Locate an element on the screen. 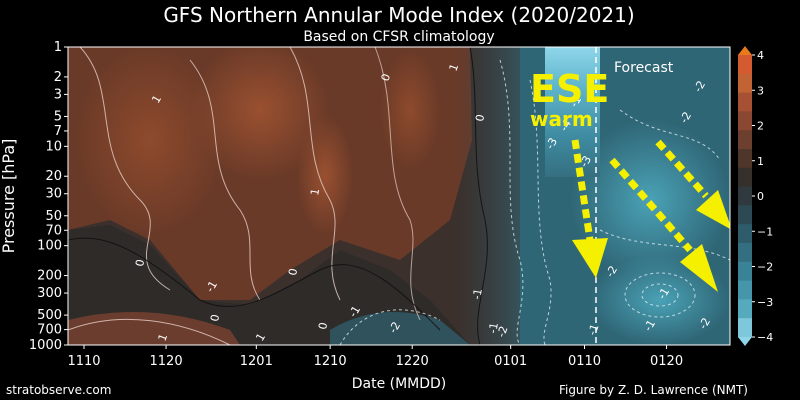  warm-core-right is located at coordinates (410, 110).